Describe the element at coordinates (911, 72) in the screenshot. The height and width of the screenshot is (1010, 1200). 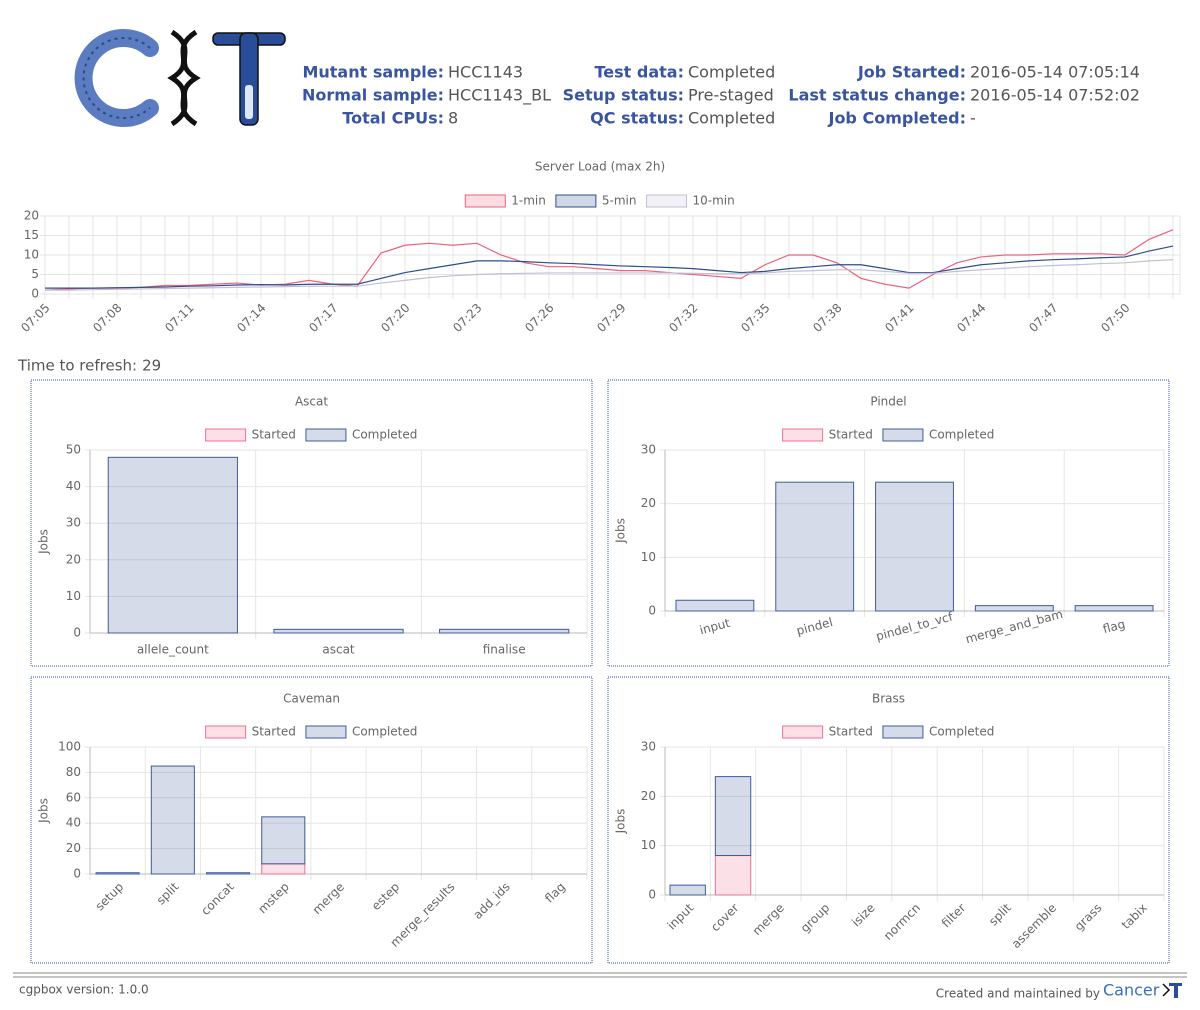
I see `field-label: Job Started:` at that location.